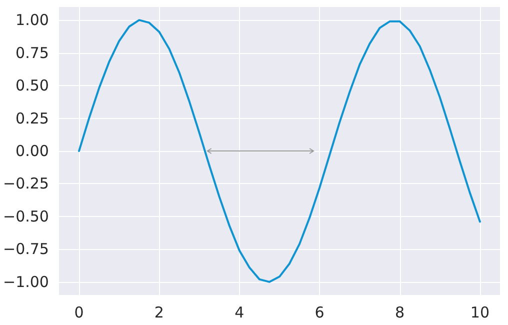 Image resolution: width=508 pixels, height=325 pixels. I want to click on y-tick-label: −0.50, so click(26, 216).